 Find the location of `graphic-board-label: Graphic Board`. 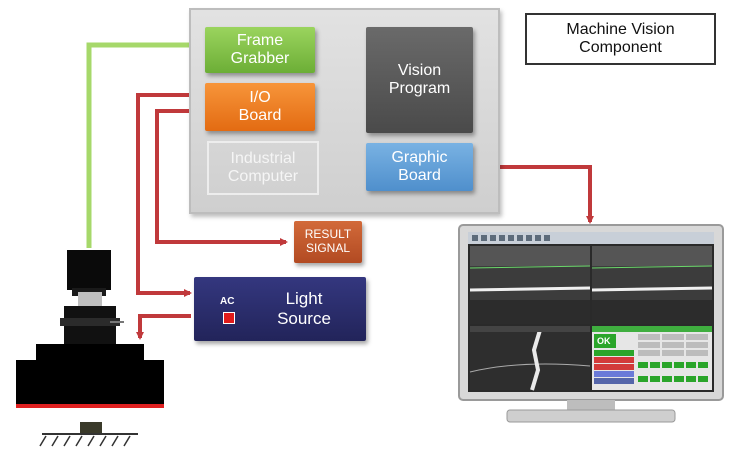

graphic-board-label: Graphic Board is located at coordinates (419, 166).